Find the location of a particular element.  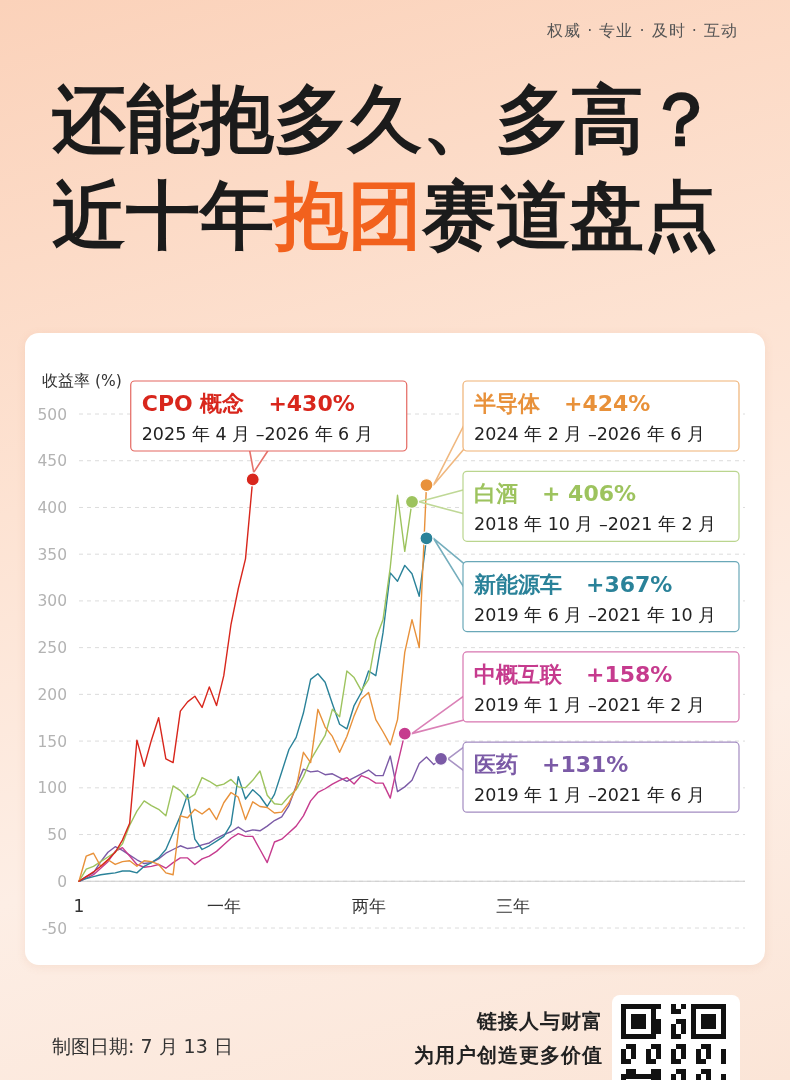

y-axis-title: 收益率 (%) is located at coordinates (82, 381).